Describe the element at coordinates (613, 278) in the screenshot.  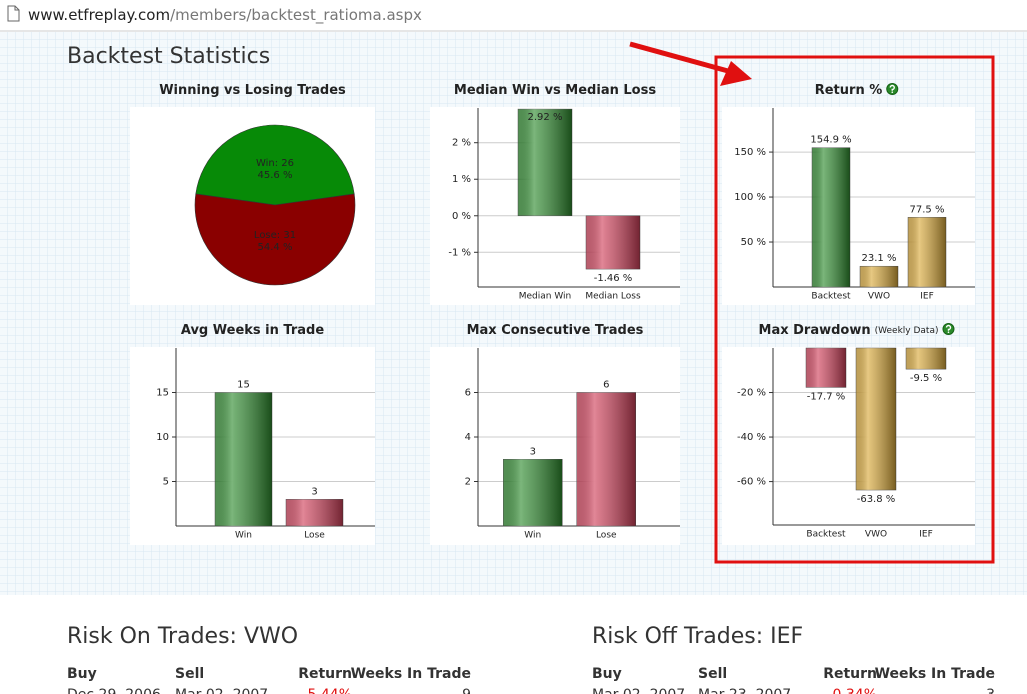
I see `value-label: -1.46 %` at that location.